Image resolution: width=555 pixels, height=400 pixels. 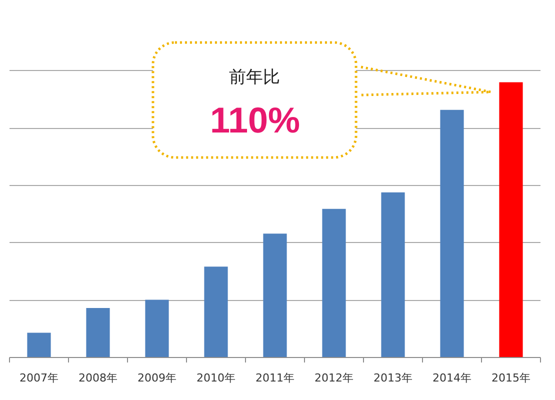 What do you see at coordinates (275, 378) in the screenshot?
I see `x-tick-label: 2011年` at bounding box center [275, 378].